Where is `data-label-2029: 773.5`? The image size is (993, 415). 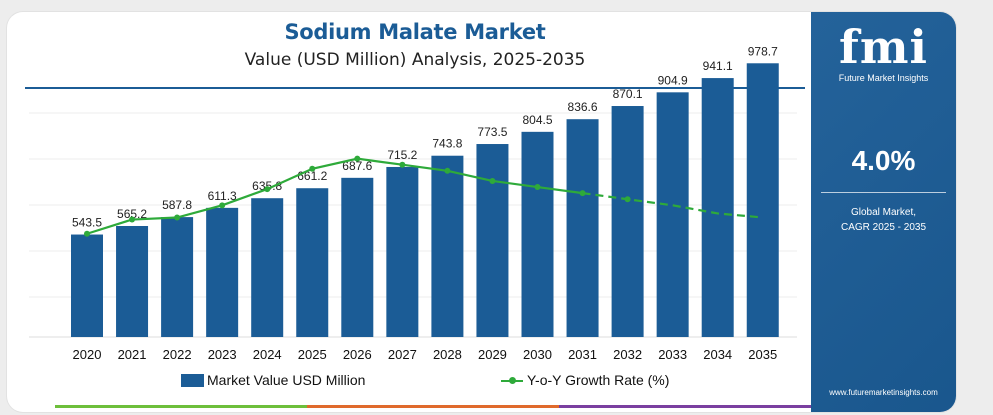
data-label-2029: 773.5 is located at coordinates (492, 132).